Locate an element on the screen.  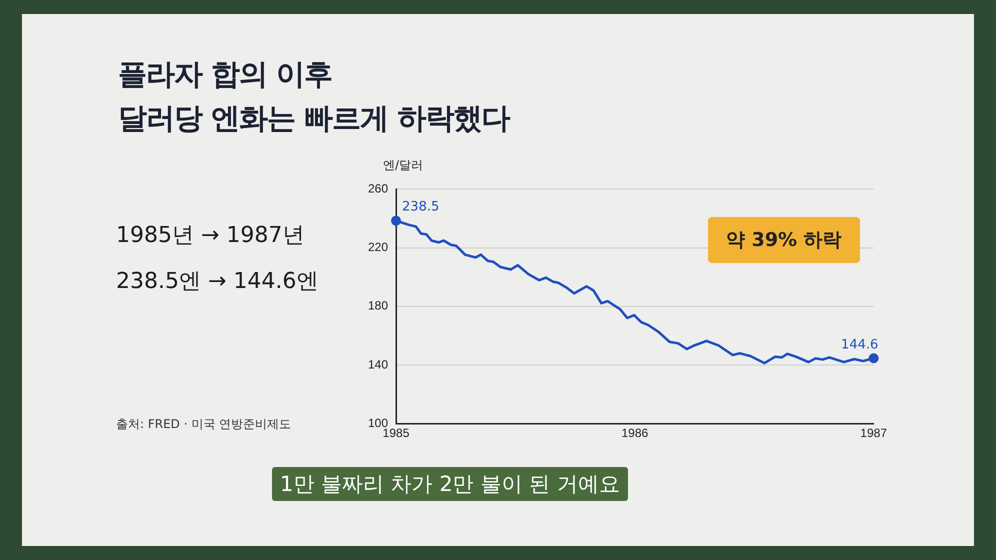
y-axis-title: 엔/달러 is located at coordinates (403, 165).